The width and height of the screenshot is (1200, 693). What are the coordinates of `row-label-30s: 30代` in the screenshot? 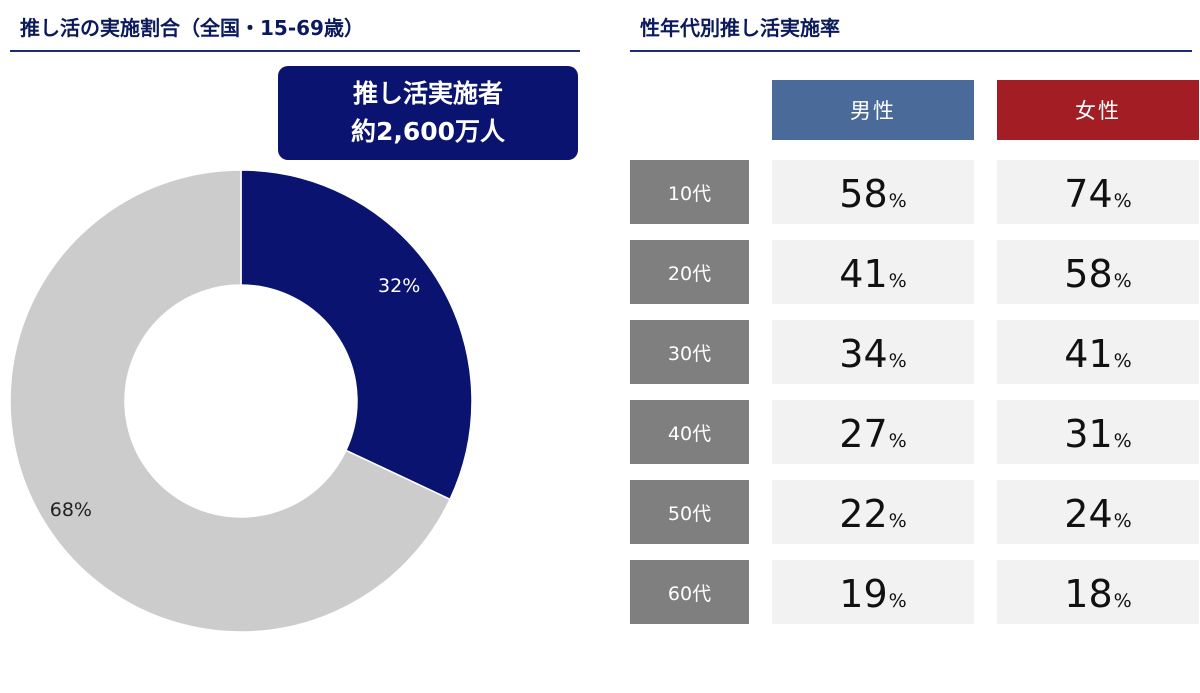 It's located at (689, 352).